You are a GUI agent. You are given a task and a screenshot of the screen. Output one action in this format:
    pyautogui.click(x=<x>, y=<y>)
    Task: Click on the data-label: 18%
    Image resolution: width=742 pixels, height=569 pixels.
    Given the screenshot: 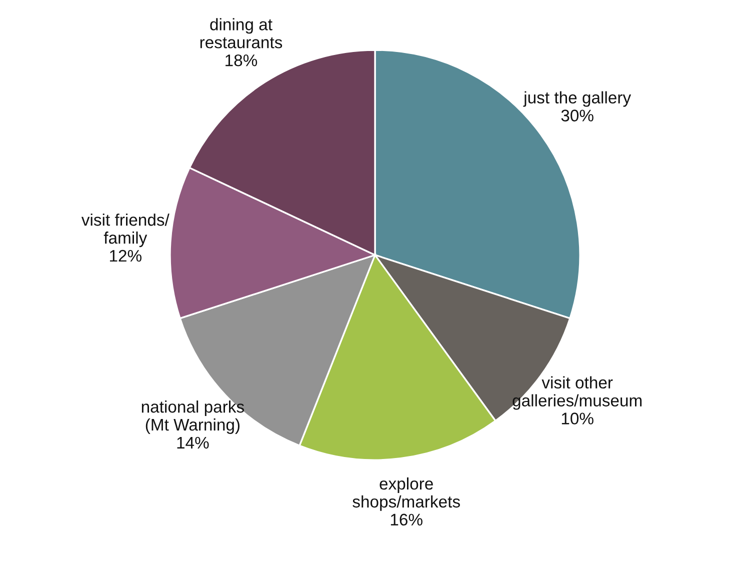 What is the action you would take?
    pyautogui.click(x=242, y=60)
    